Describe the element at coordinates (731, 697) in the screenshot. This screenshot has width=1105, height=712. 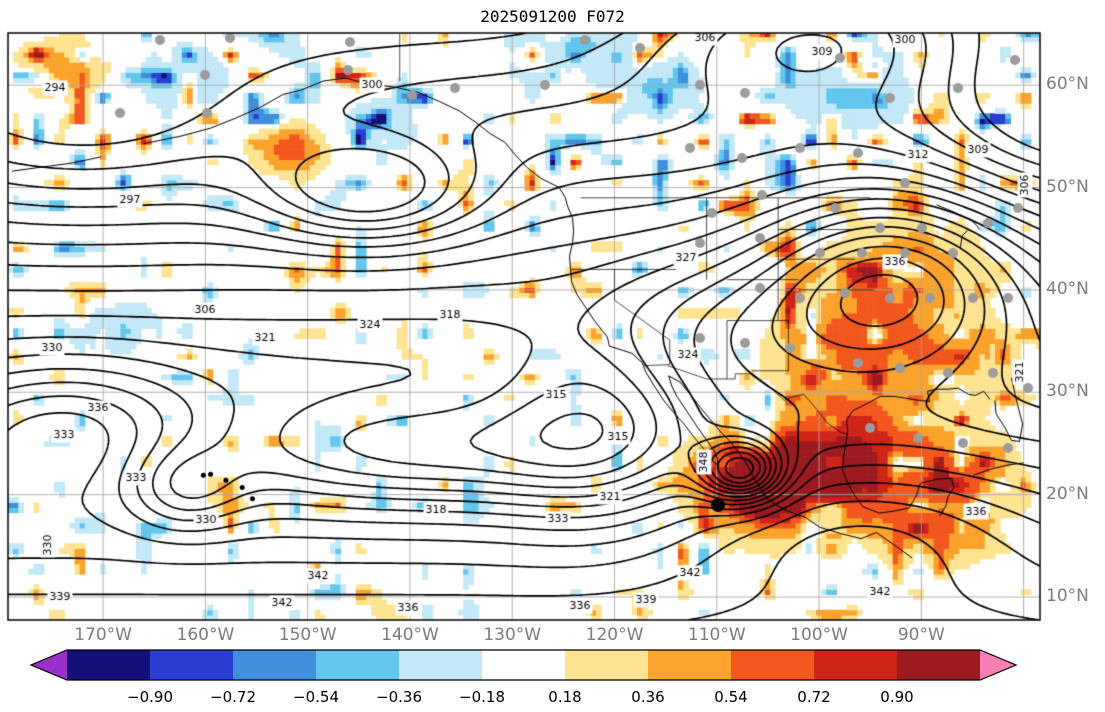
I see `colorbar-tick-label: 0.54` at that location.